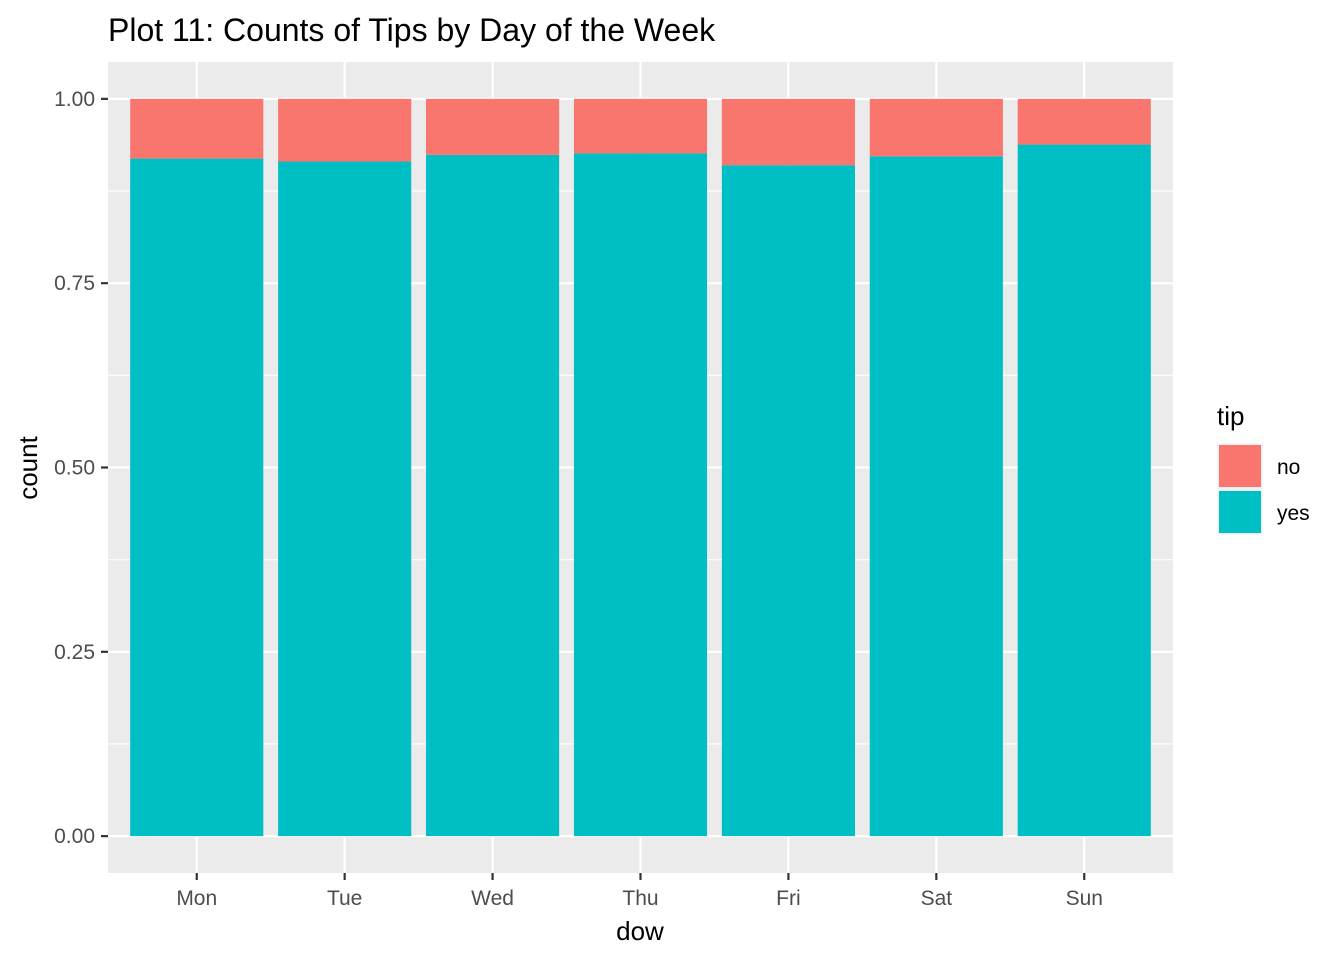 This screenshot has width=1344, height=965. Describe the element at coordinates (196, 898) in the screenshot. I see `x-tick-label-mon: Mon` at that location.